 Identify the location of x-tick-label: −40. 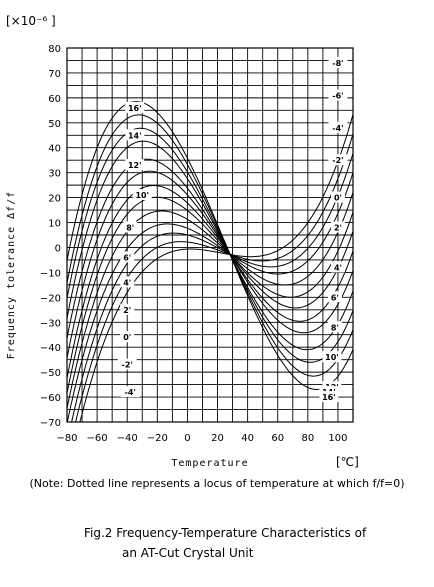
(127, 438).